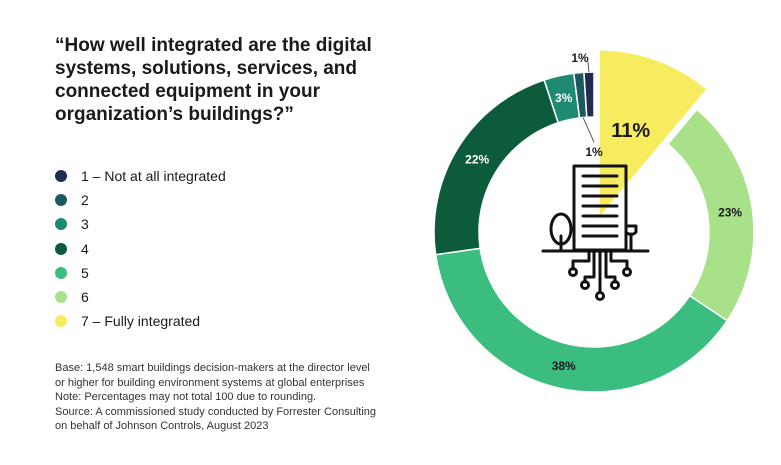 This screenshot has height=465, width=781. I want to click on legend-item: 1 – Not at all integrated, so click(140, 176).